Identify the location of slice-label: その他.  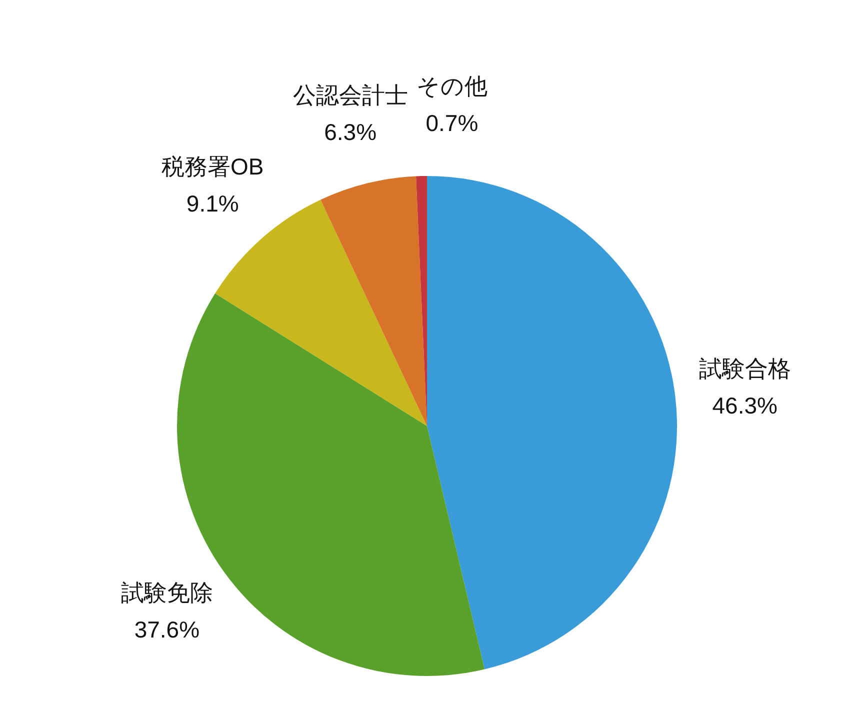
(452, 85).